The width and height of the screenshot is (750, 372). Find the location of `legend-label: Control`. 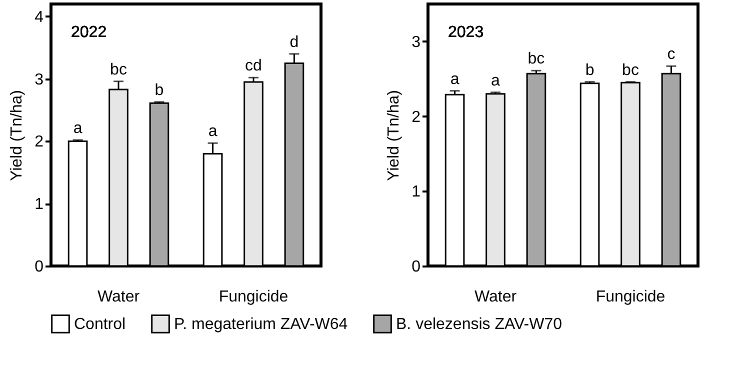

legend-label: Control is located at coordinates (100, 324).